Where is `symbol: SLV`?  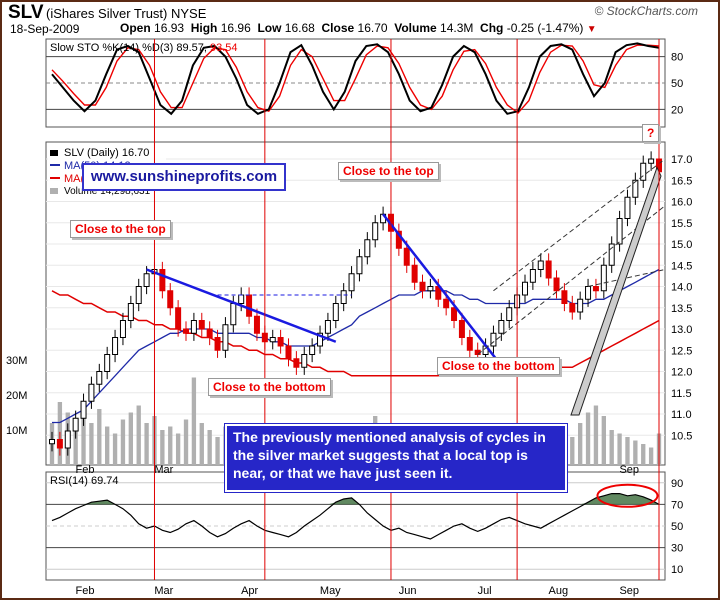 symbol: SLV is located at coordinates (26, 12).